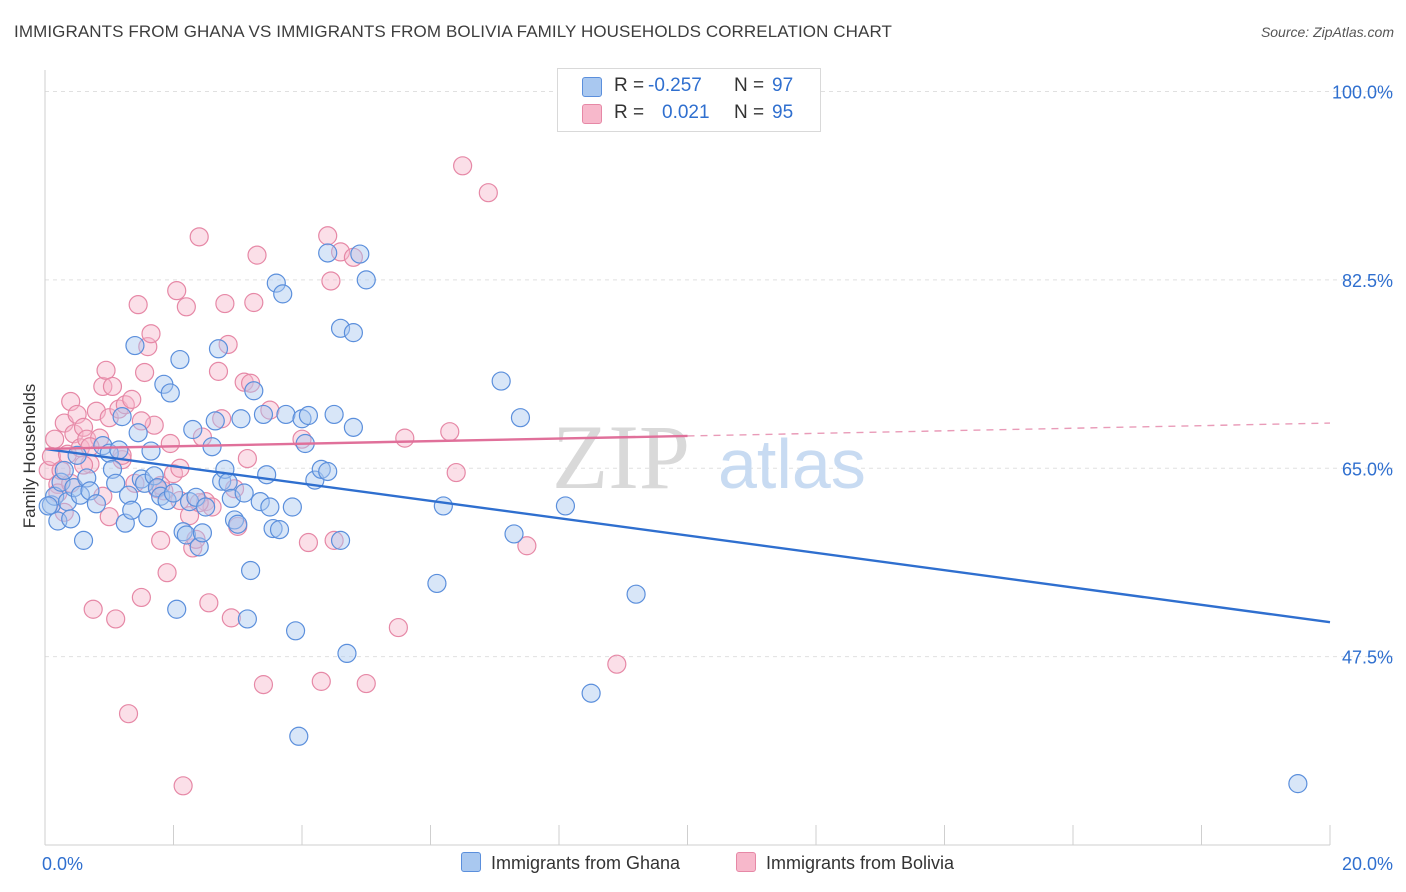  Describe the element at coordinates (592, 114) in the screenshot. I see `bolivia-swatch` at that location.